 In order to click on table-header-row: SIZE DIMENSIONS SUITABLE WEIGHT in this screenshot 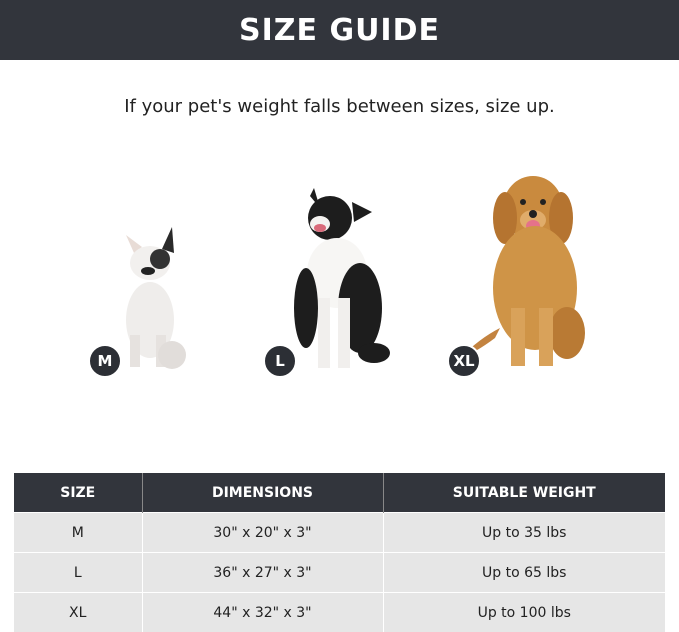, I will do `click(339, 493)`.